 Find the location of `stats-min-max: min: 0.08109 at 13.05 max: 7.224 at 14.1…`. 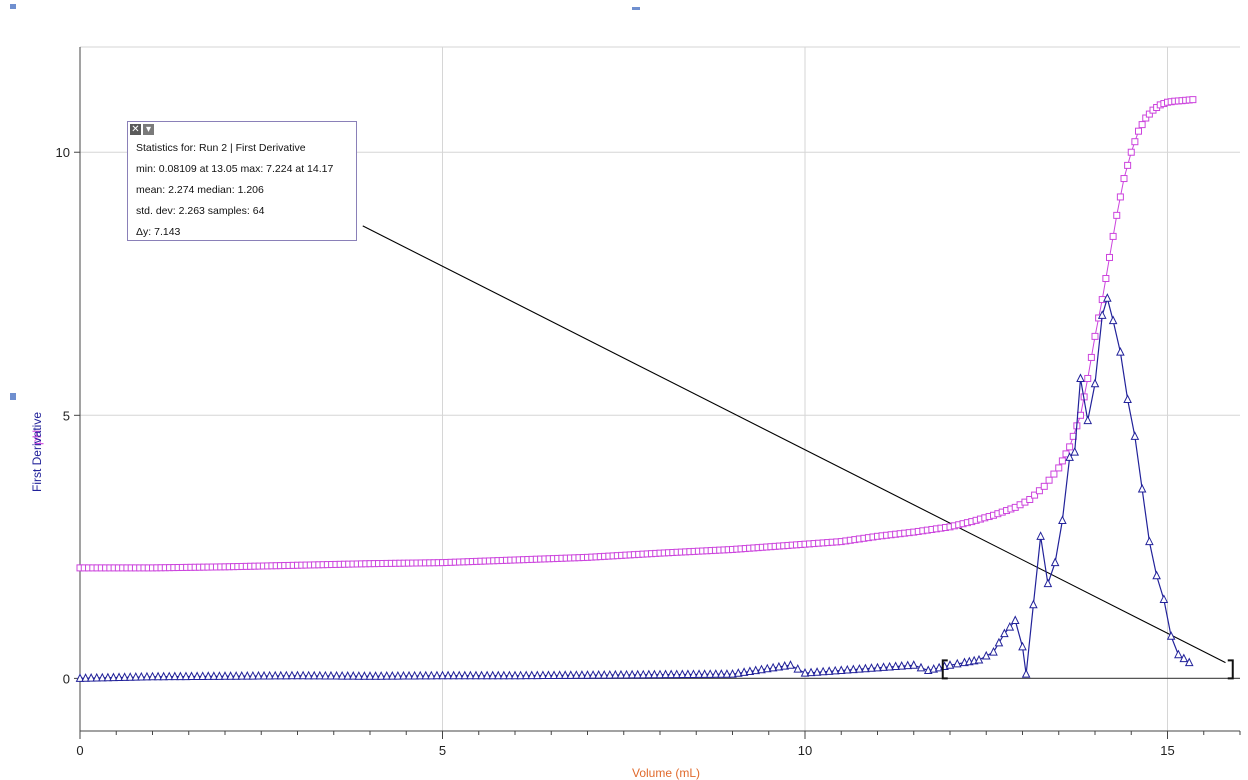

stats-min-max: min: 0.08109 at 13.05 max: 7.224 at 14.1… is located at coordinates (235, 169).